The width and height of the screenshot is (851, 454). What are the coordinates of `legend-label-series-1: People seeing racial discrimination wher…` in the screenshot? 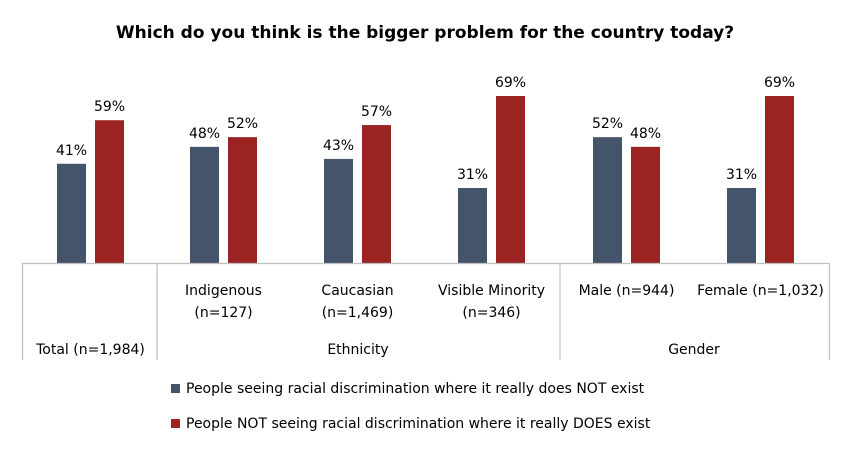 It's located at (415, 389).